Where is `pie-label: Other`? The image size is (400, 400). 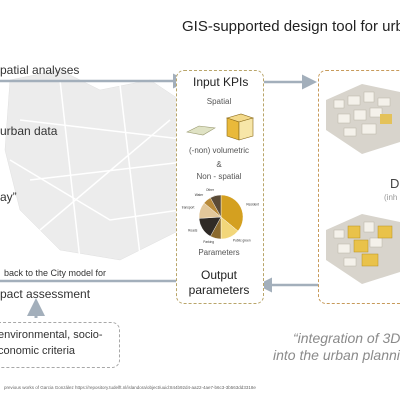 pie-label: Other is located at coordinates (210, 190).